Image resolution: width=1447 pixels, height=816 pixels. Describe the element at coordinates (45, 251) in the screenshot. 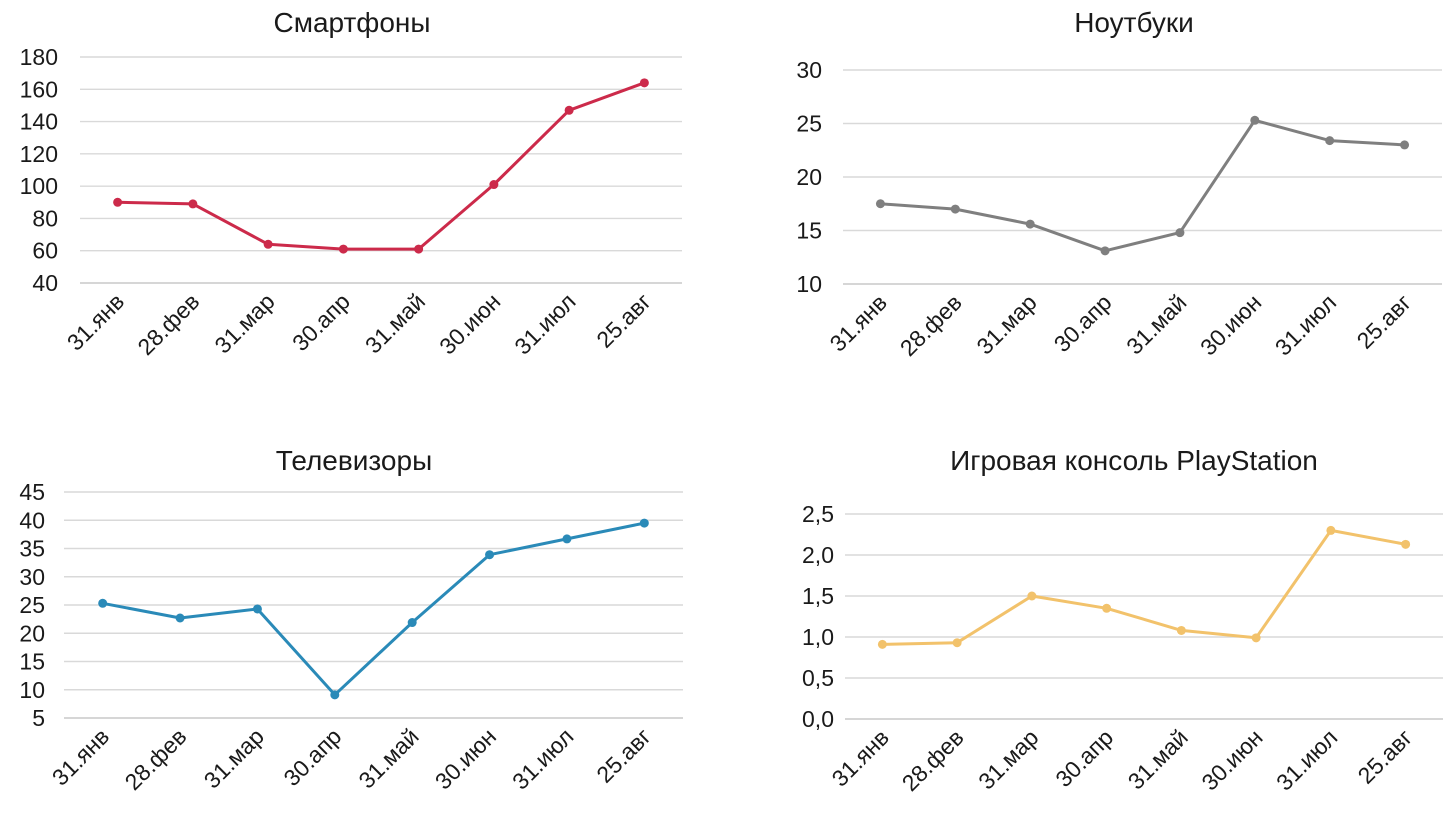

I see `y-tick-label: 60` at that location.